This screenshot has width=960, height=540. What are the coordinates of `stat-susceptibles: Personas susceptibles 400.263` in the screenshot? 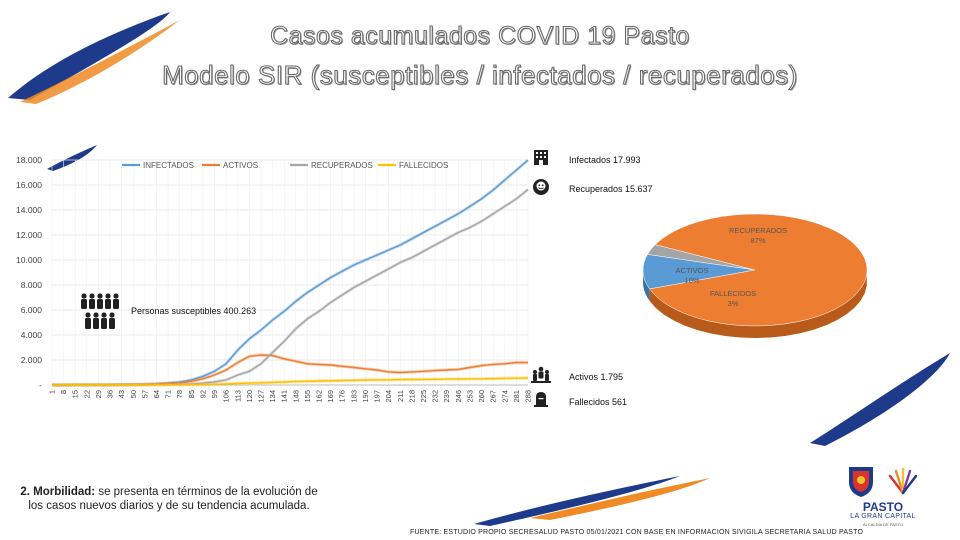 It's located at (194, 311).